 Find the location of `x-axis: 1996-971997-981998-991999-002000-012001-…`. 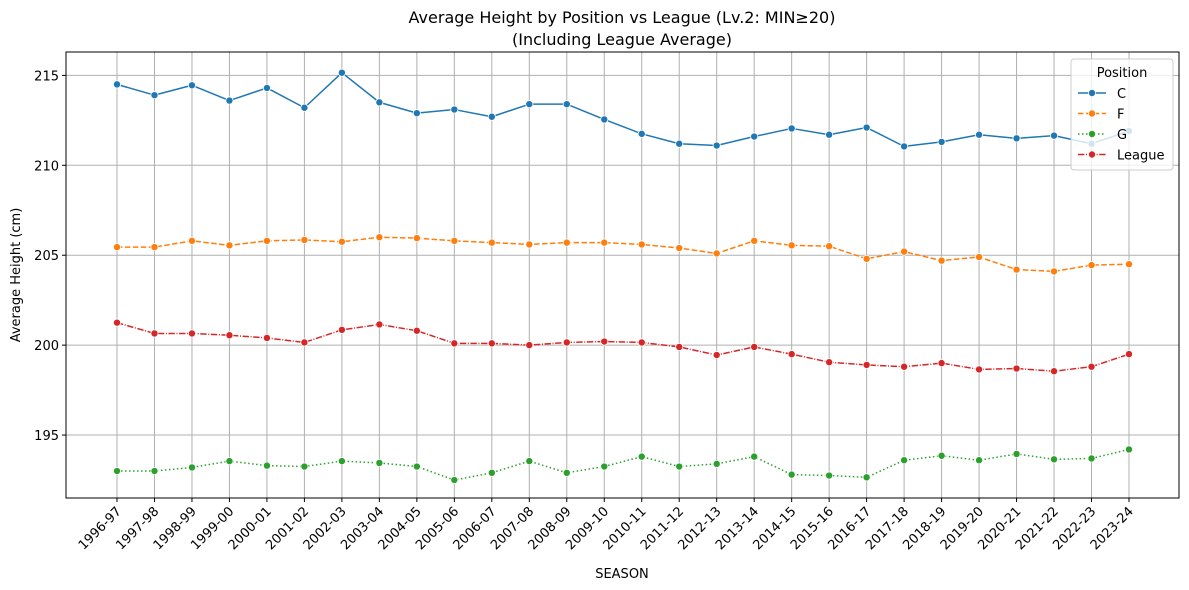

x-axis: 1996-971997-981998-991999-002000-012001-… is located at coordinates (606, 525).